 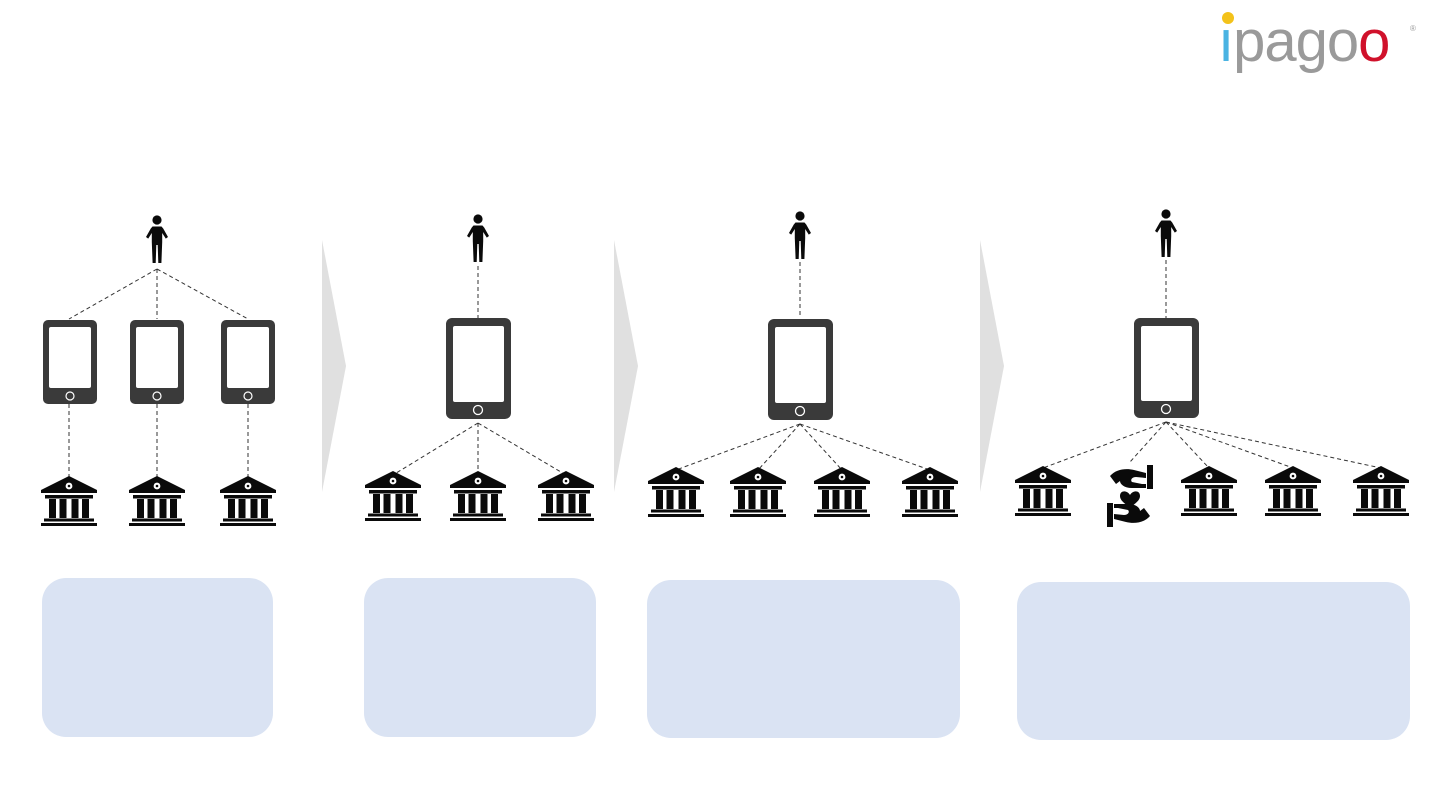 What do you see at coordinates (803, 659) in the screenshot?
I see `stage-3-panel` at bounding box center [803, 659].